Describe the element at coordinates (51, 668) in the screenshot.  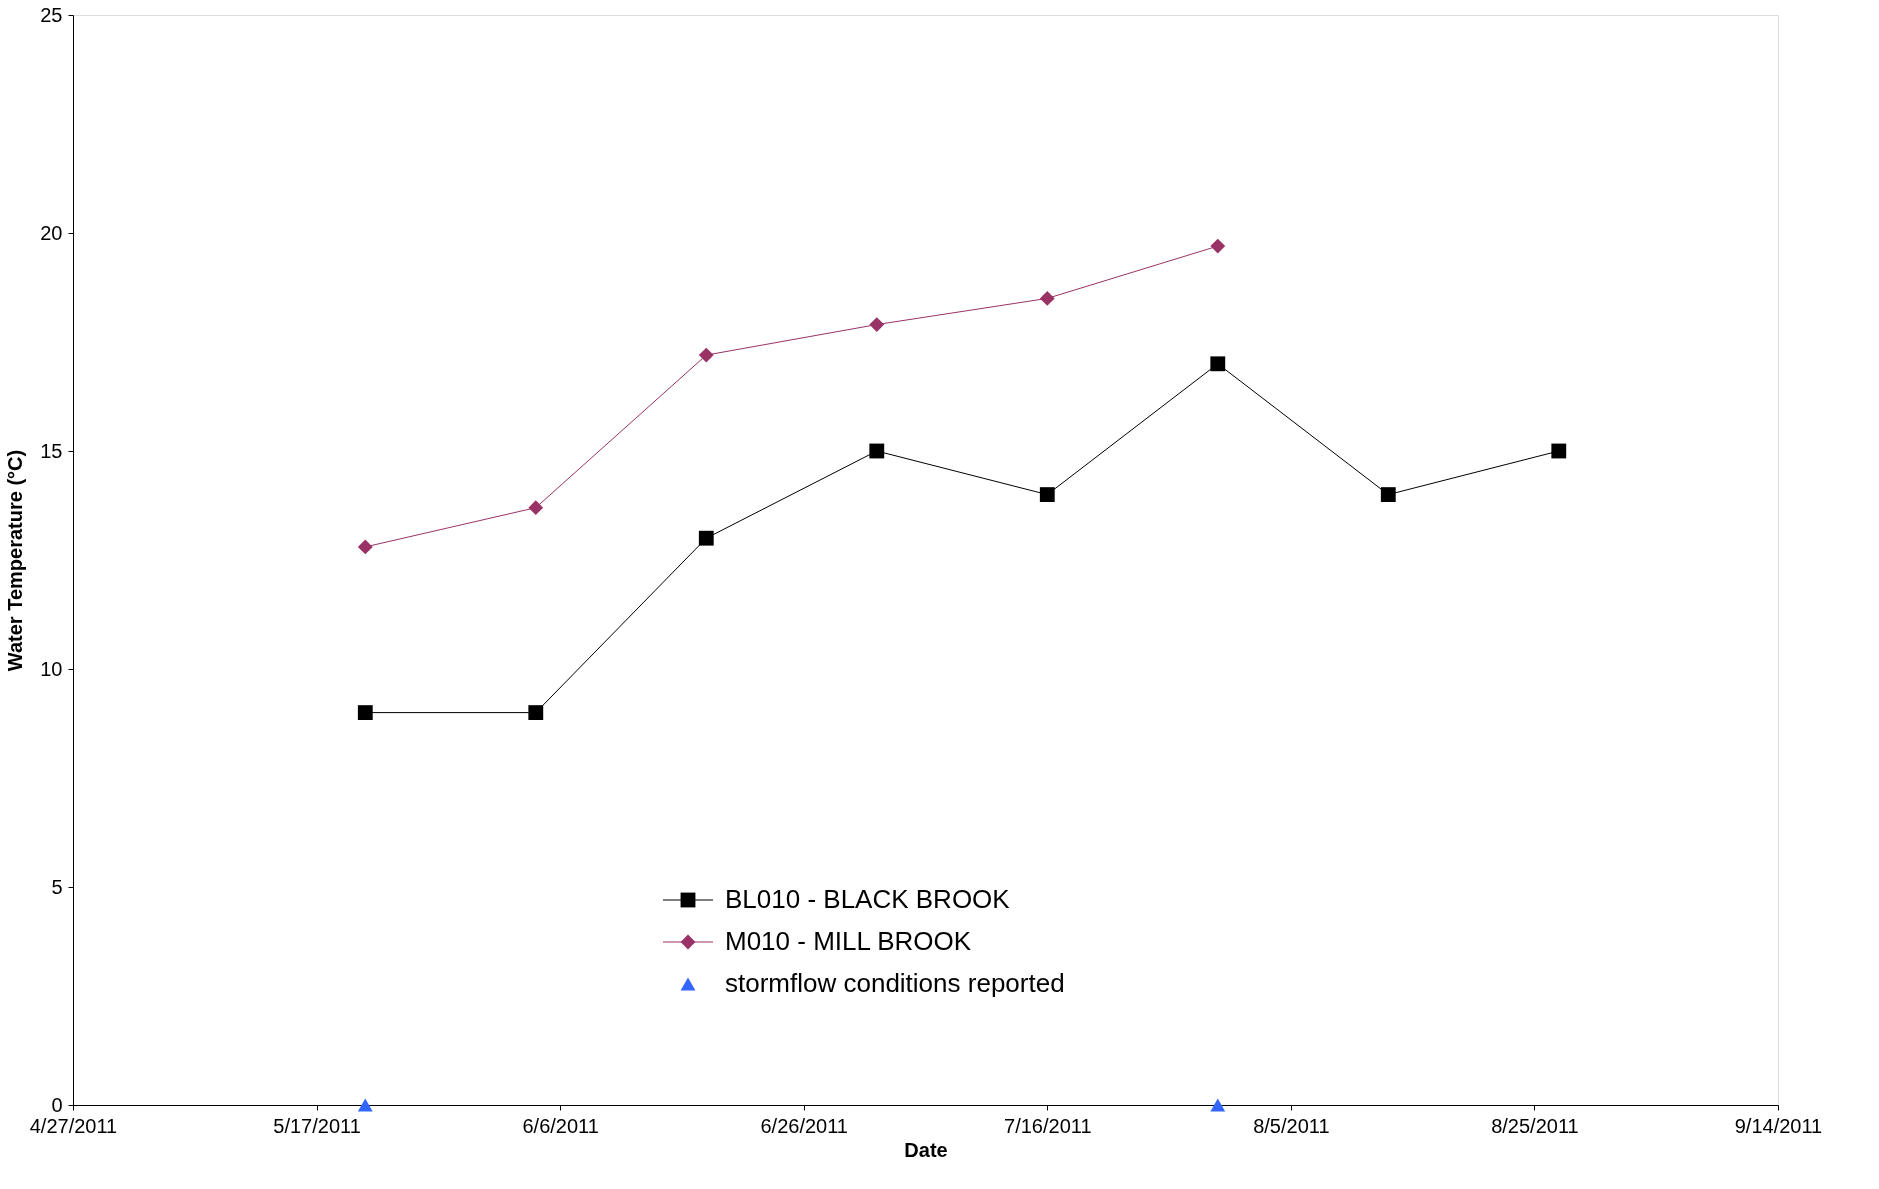
I see `y-tick-label: 10` at that location.